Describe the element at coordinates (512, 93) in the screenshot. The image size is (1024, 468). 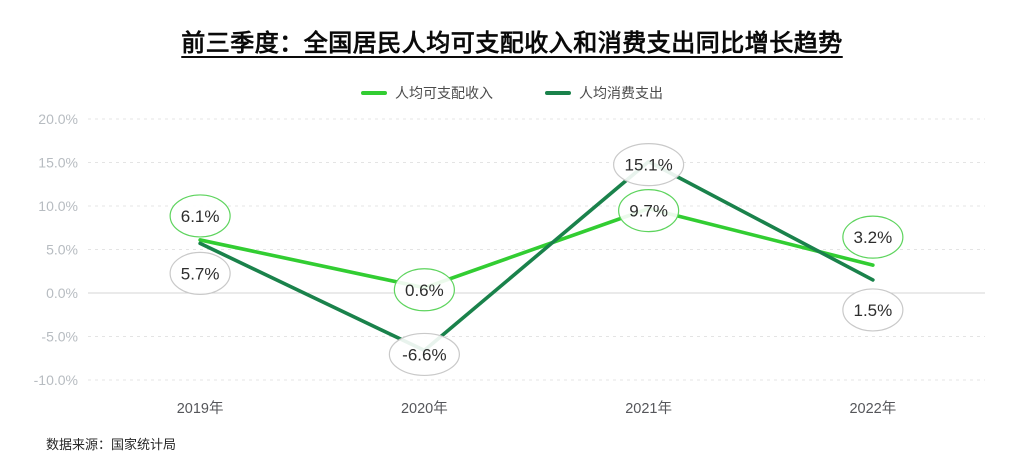
I see `legend: 人均可支配收入 人均消费支出` at that location.